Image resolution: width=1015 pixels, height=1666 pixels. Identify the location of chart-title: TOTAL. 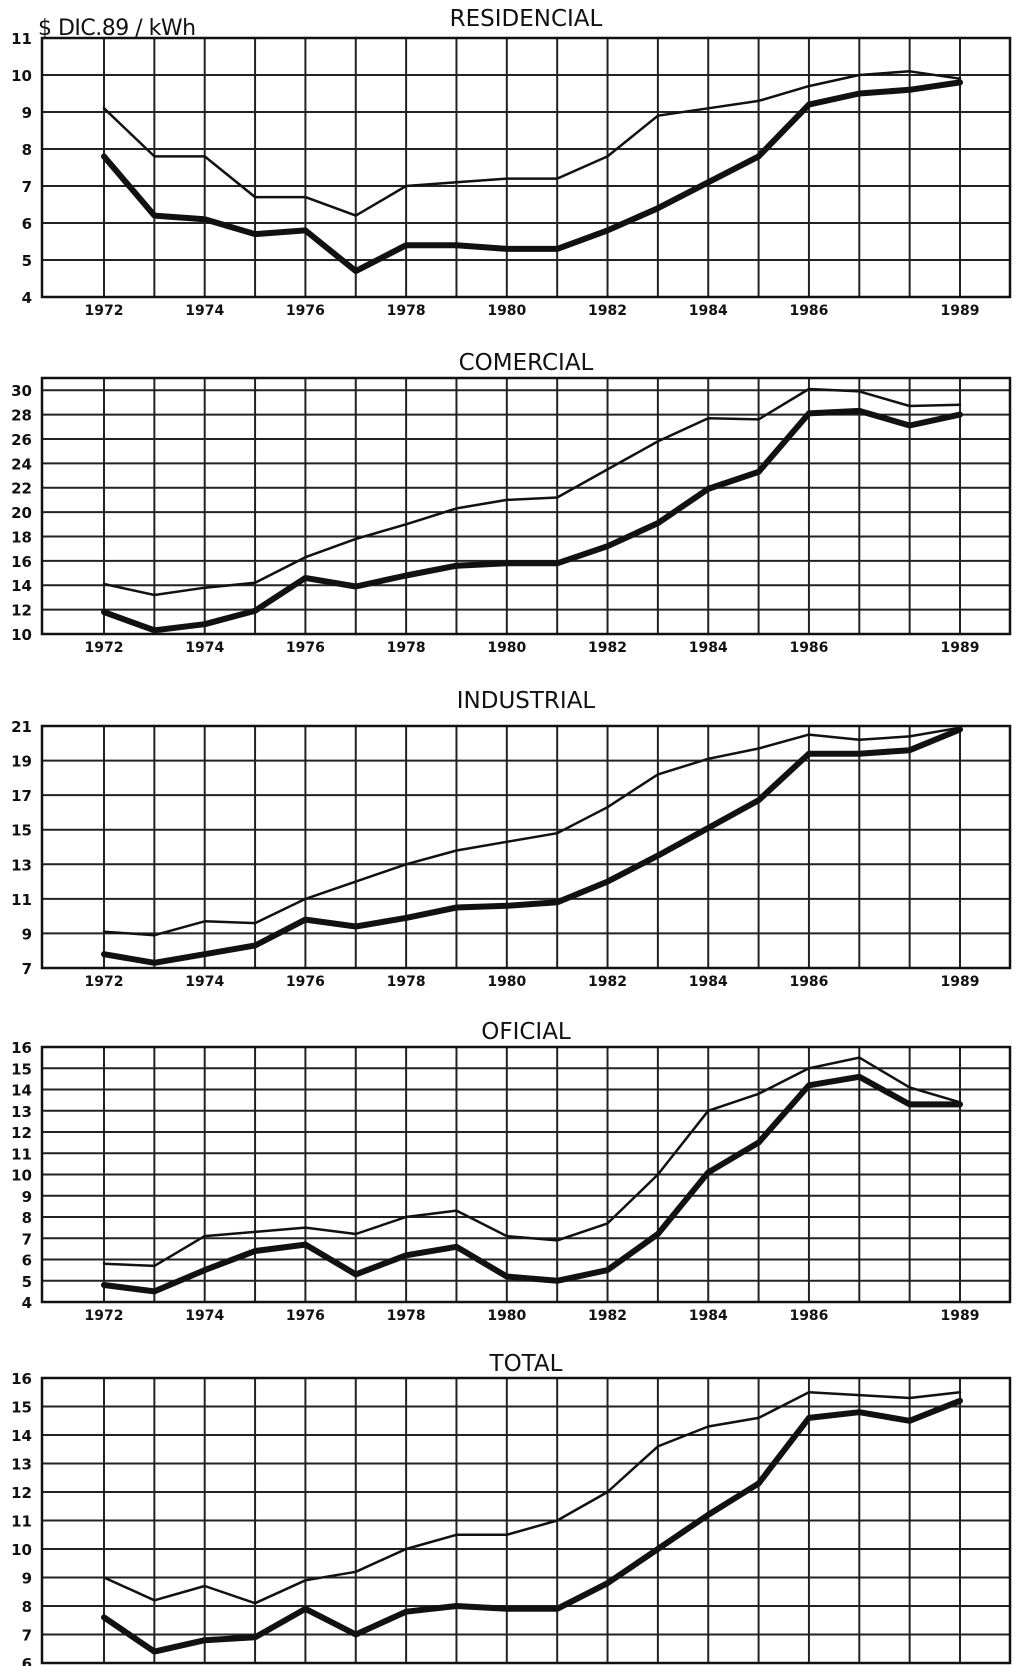
(526, 1364).